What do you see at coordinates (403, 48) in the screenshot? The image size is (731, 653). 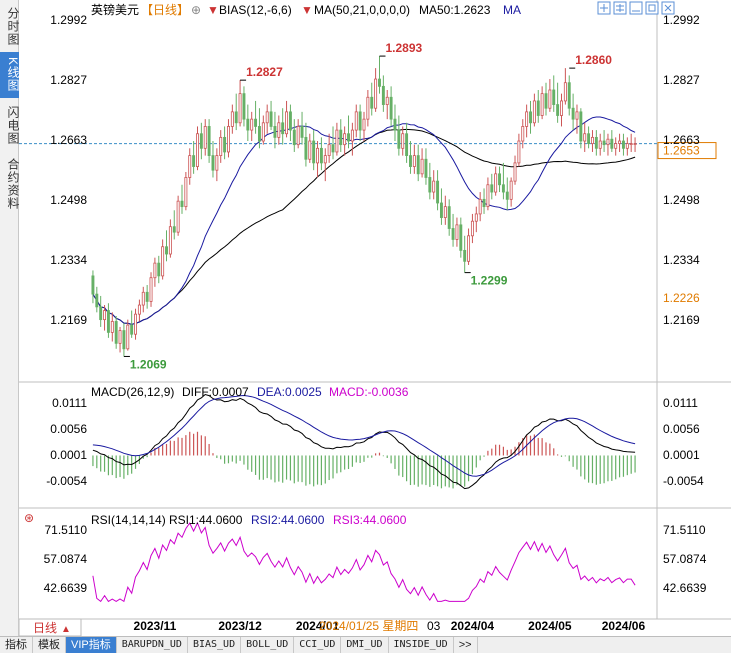 I see `price-annotation: 1.2893` at bounding box center [403, 48].